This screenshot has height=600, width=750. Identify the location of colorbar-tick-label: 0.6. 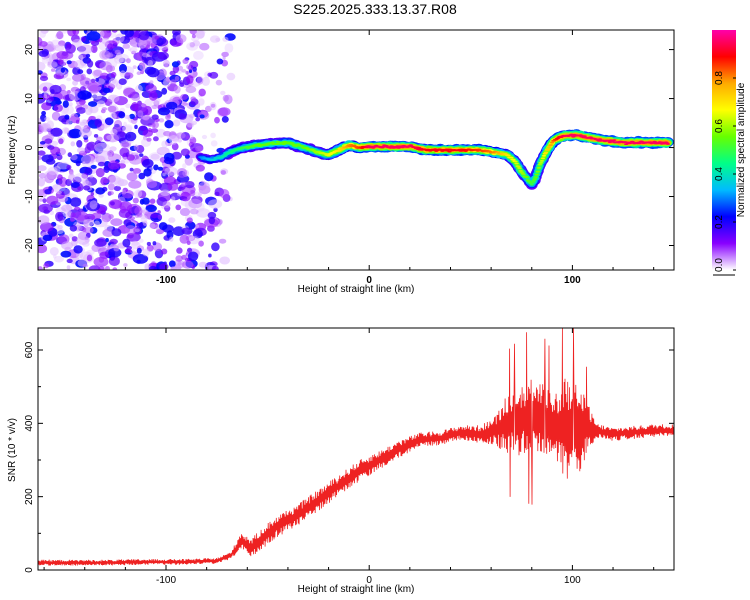
(719, 126).